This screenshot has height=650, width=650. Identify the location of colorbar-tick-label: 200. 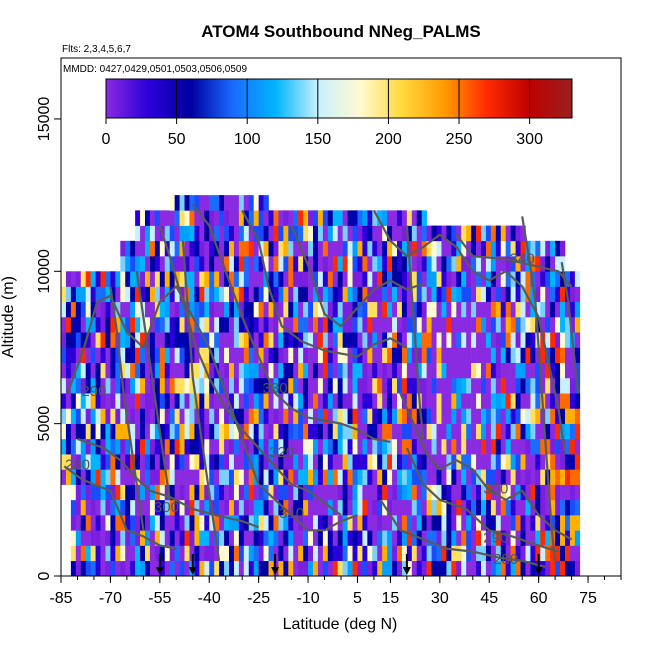
(388, 139).